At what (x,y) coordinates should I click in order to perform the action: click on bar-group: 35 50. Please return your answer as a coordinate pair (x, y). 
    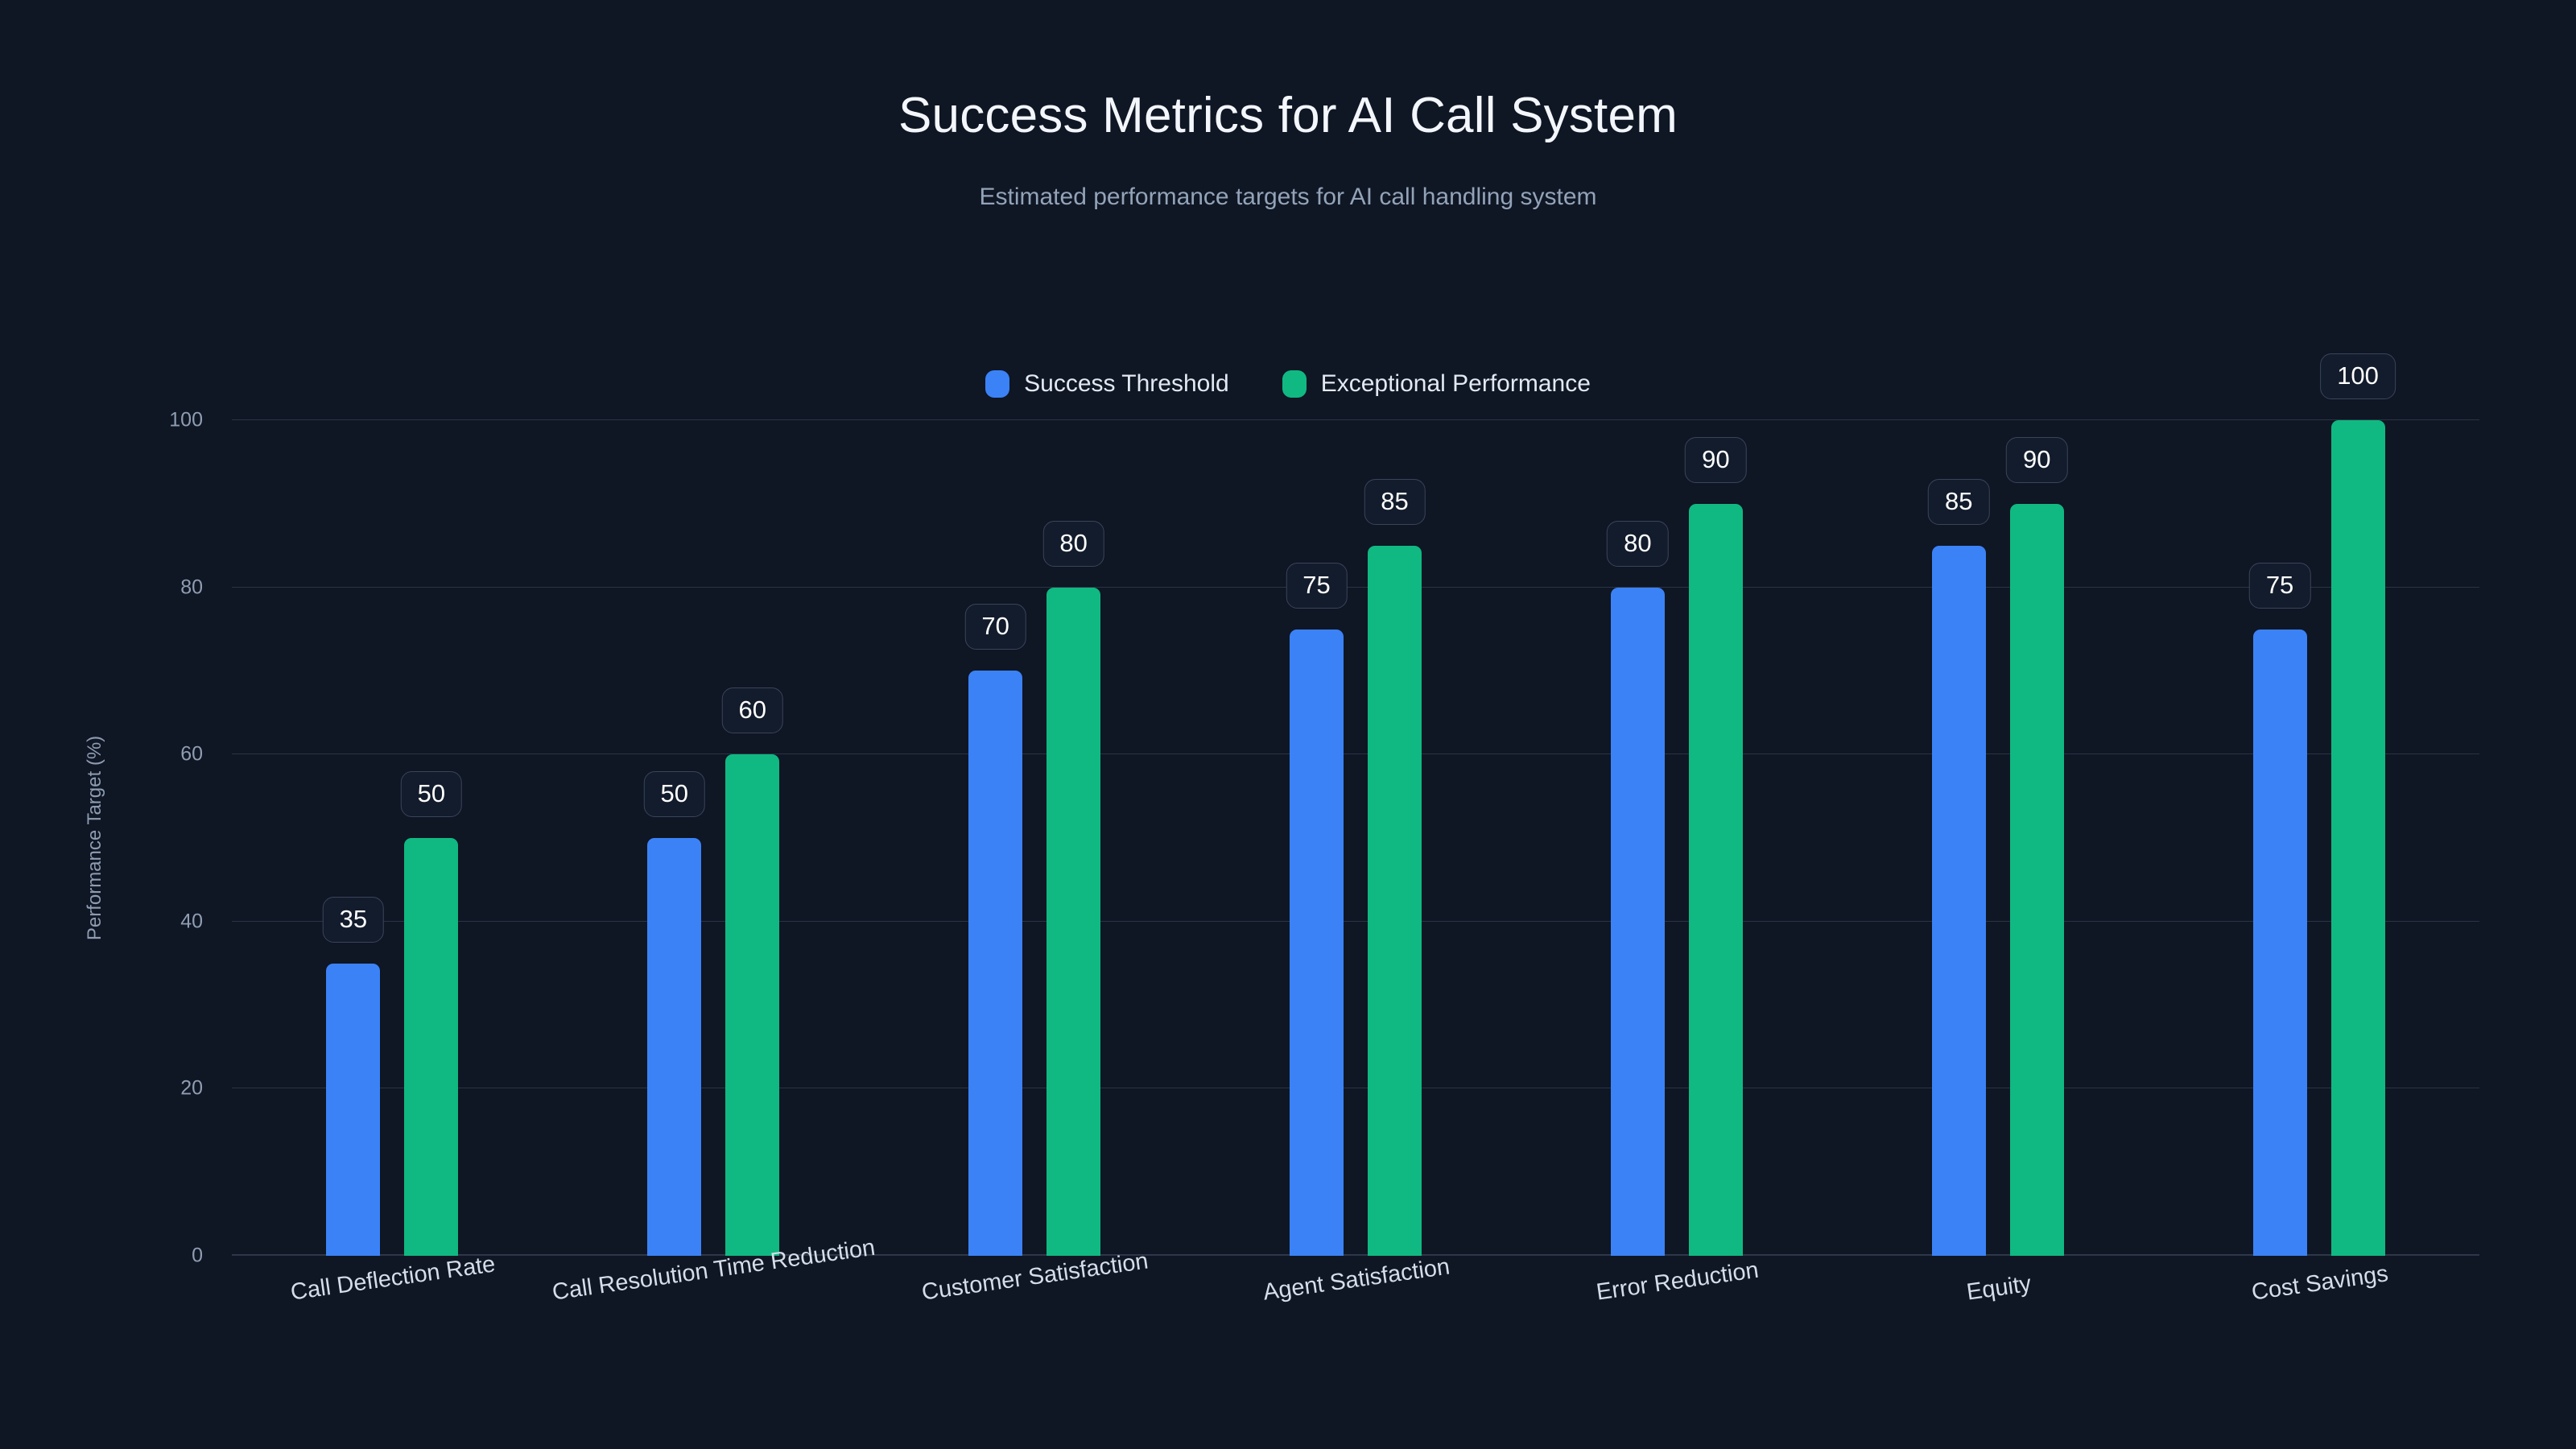
    Looking at the image, I should click on (392, 838).